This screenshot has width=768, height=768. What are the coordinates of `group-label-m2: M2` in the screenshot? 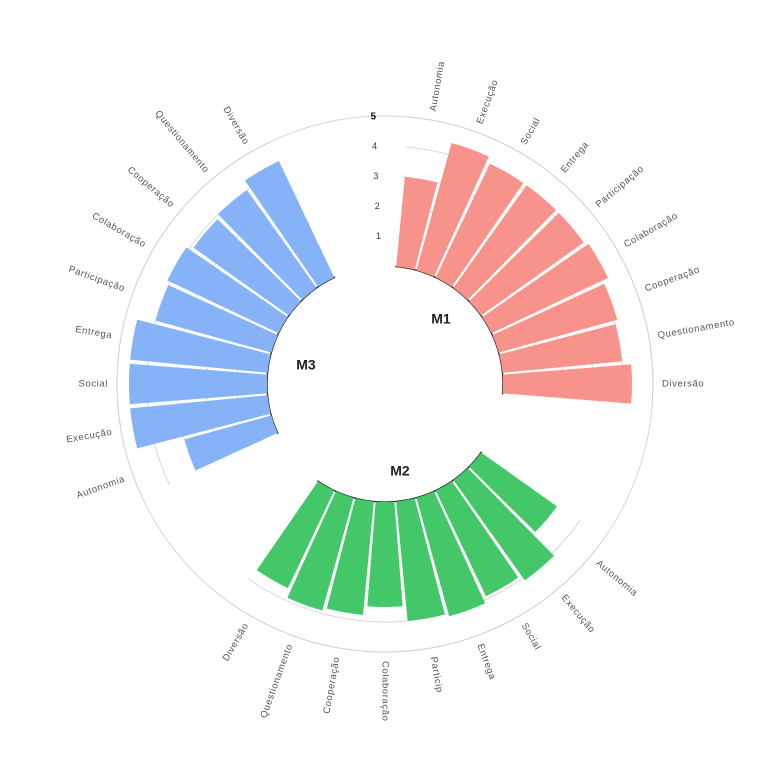 It's located at (400, 471).